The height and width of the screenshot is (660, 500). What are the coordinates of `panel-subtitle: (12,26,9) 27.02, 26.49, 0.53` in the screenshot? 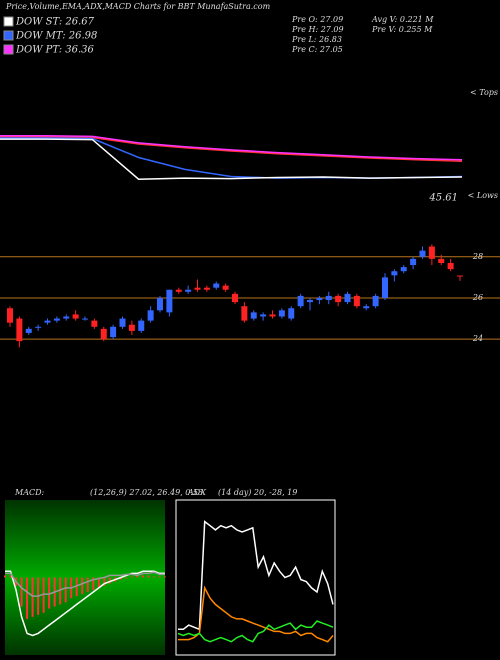 It's located at (146, 492).